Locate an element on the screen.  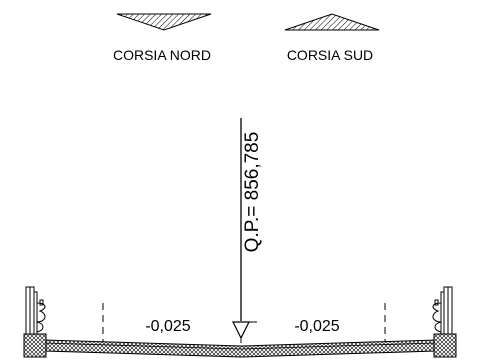
right-guardrail-icon is located at coordinates (442, 310).